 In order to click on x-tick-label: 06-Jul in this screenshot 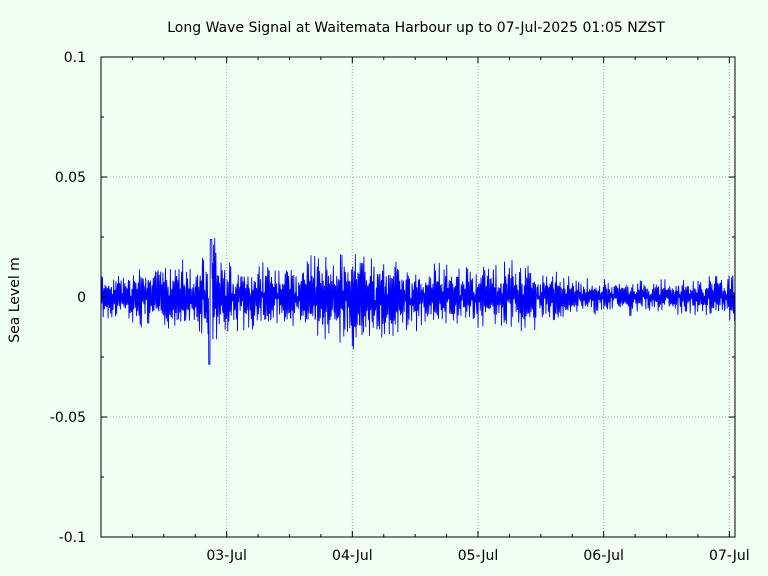, I will do `click(603, 556)`.